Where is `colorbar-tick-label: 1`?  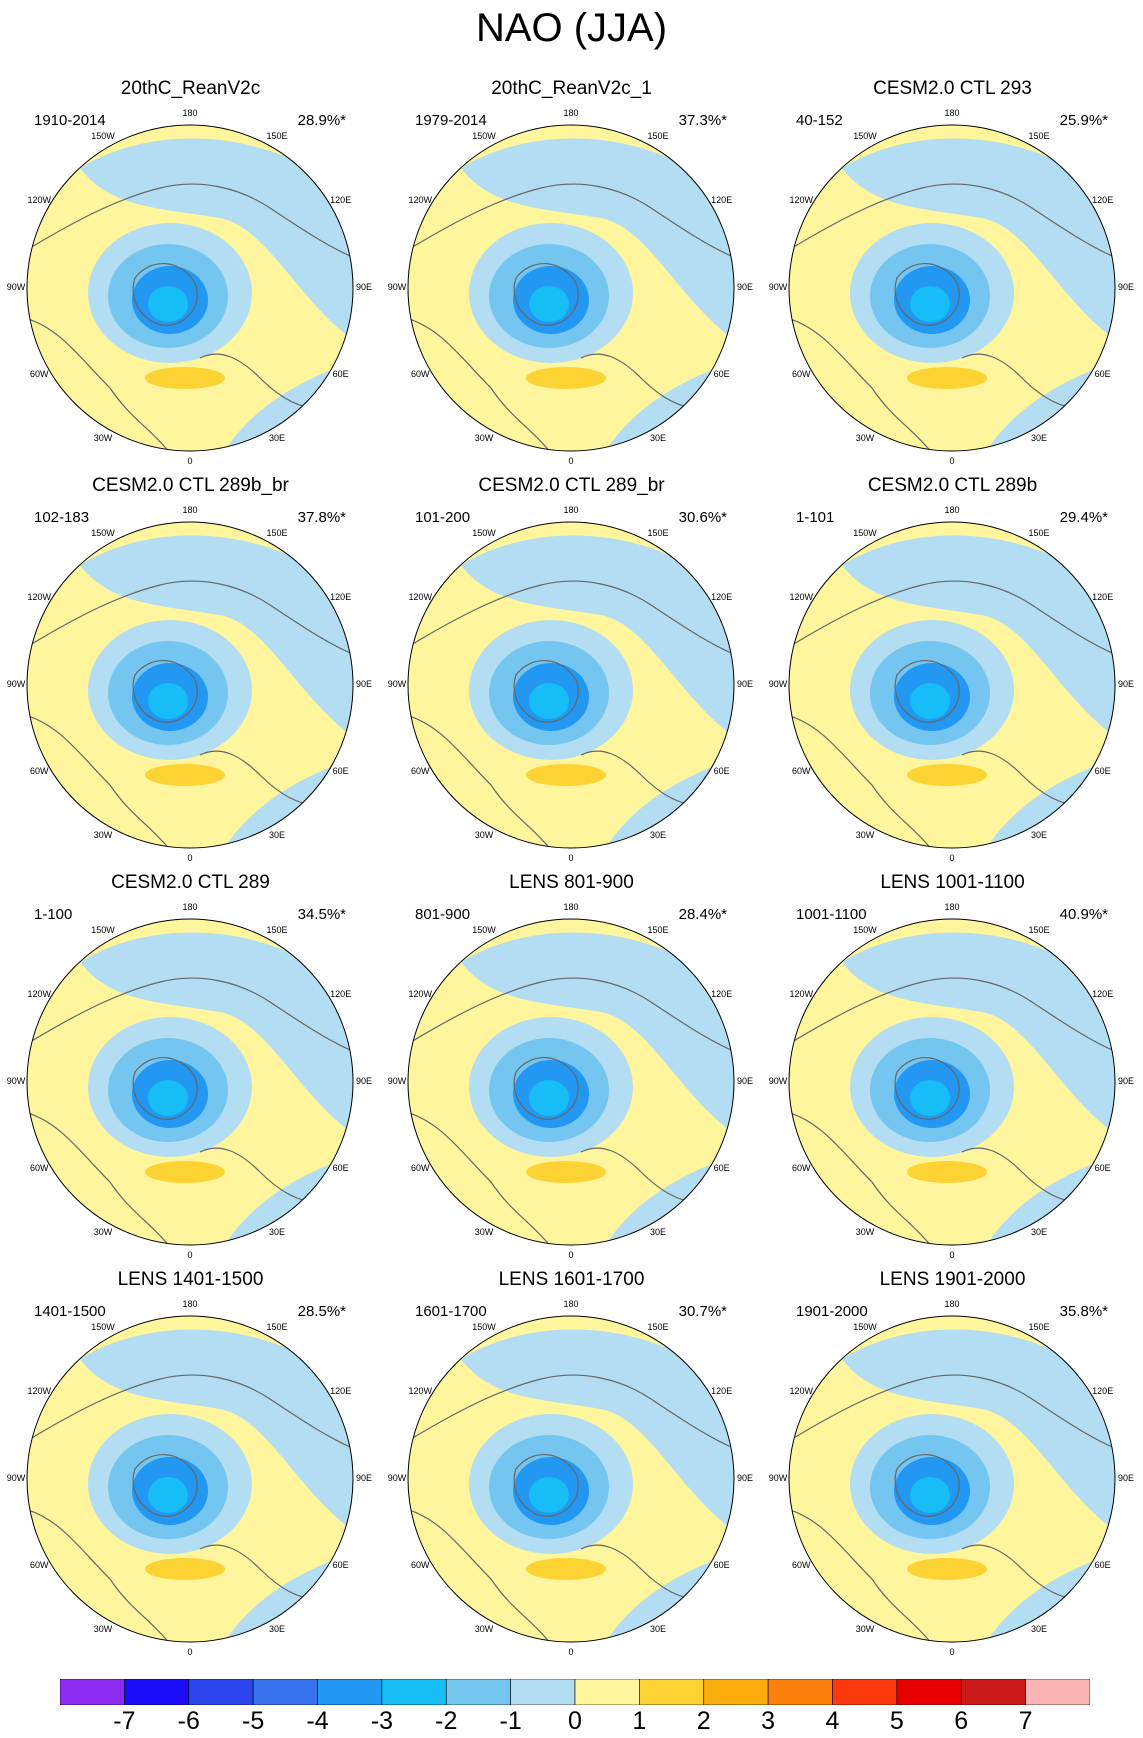
colorbar-tick-label: 1 is located at coordinates (639, 1721).